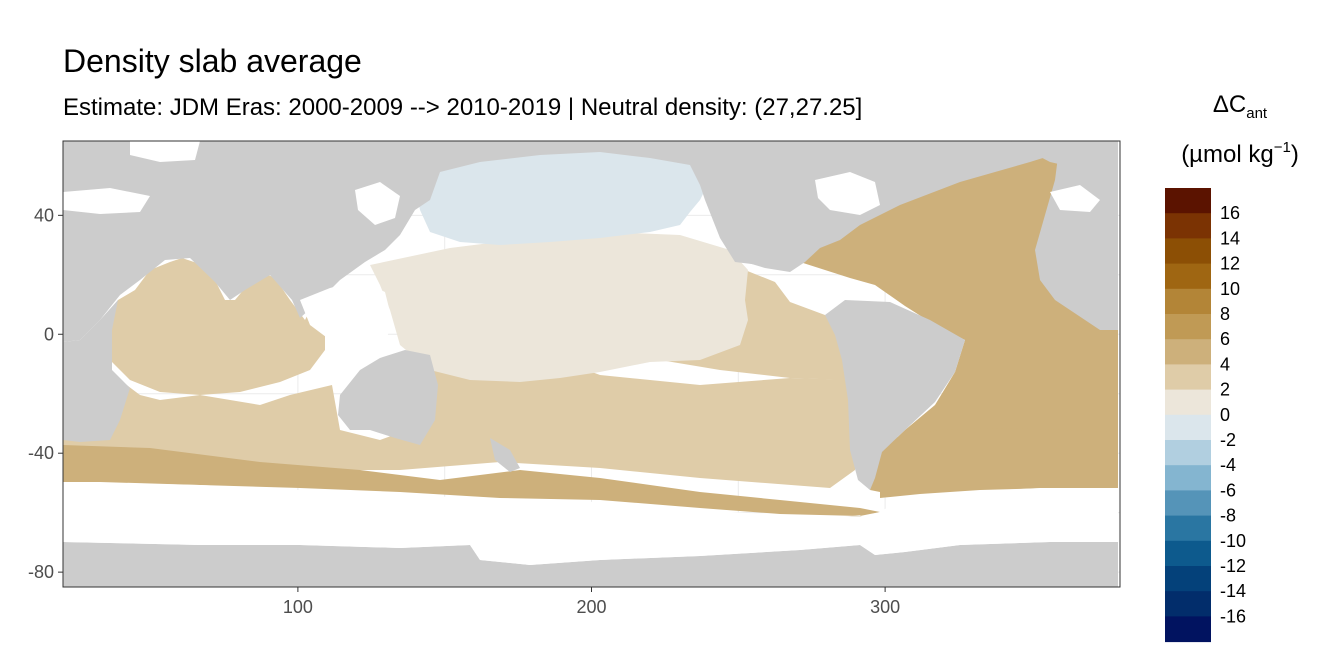 Image resolution: width=1344 pixels, height=672 pixels. What do you see at coordinates (1228, 516) in the screenshot?
I see `legend-label: -8` at bounding box center [1228, 516].